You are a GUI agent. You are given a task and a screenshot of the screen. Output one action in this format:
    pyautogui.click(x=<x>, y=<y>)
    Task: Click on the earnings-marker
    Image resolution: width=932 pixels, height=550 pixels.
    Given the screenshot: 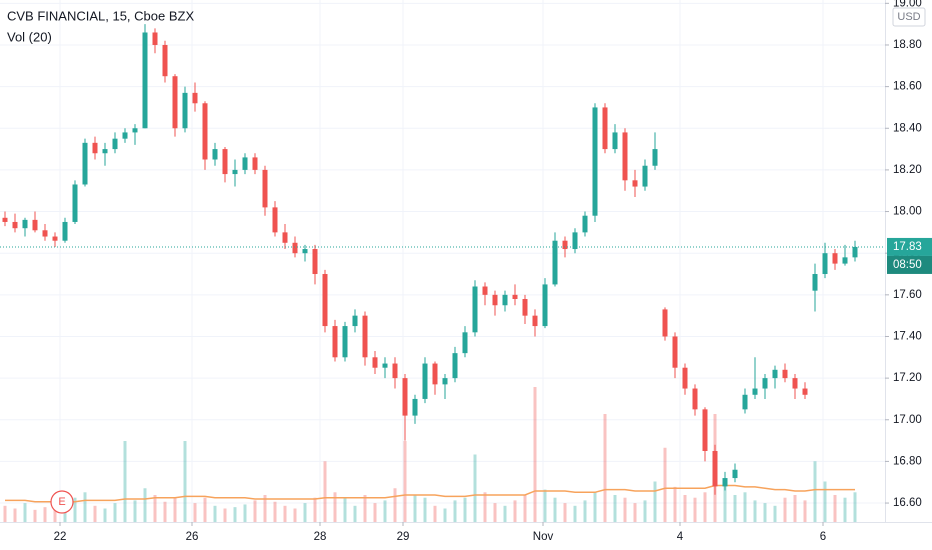 What is the action you would take?
    pyautogui.click(x=62, y=502)
    